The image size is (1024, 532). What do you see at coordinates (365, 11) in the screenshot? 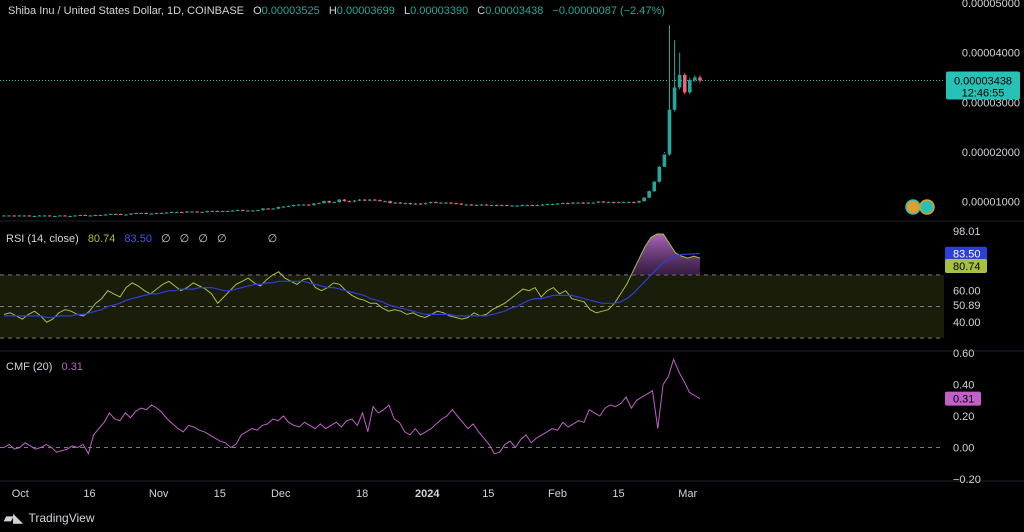
I see `high-value: 0.00003699` at bounding box center [365, 11].